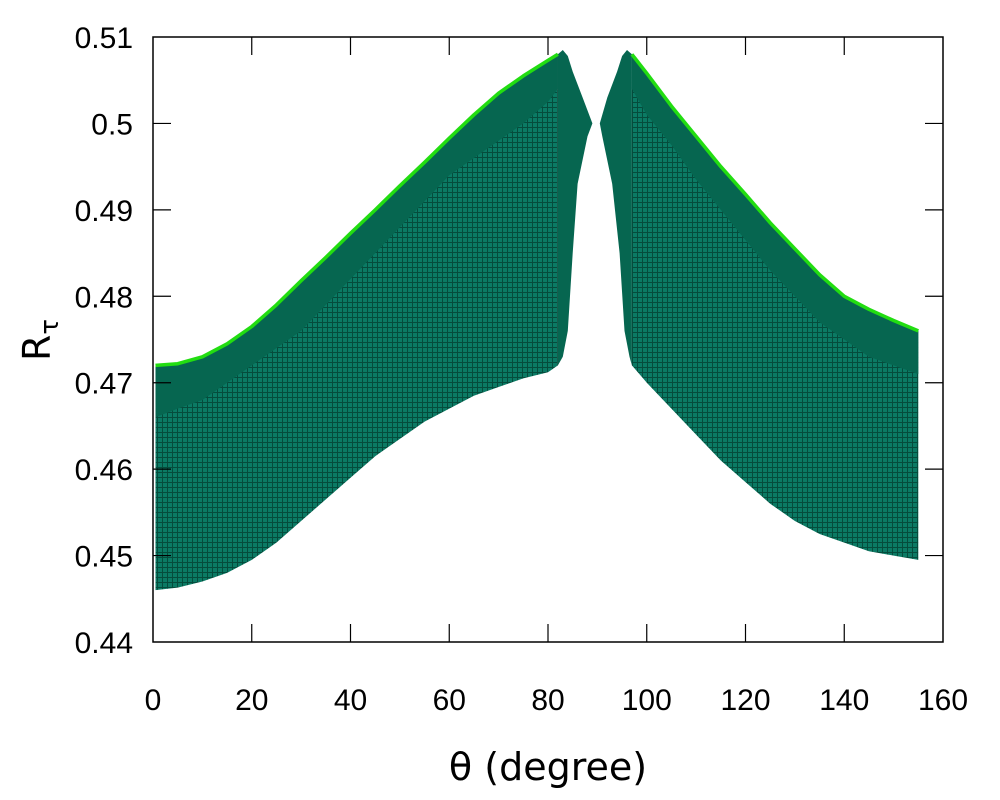 The image size is (1000, 800). Describe the element at coordinates (615, 208) in the screenshot. I see `tip-right` at that location.